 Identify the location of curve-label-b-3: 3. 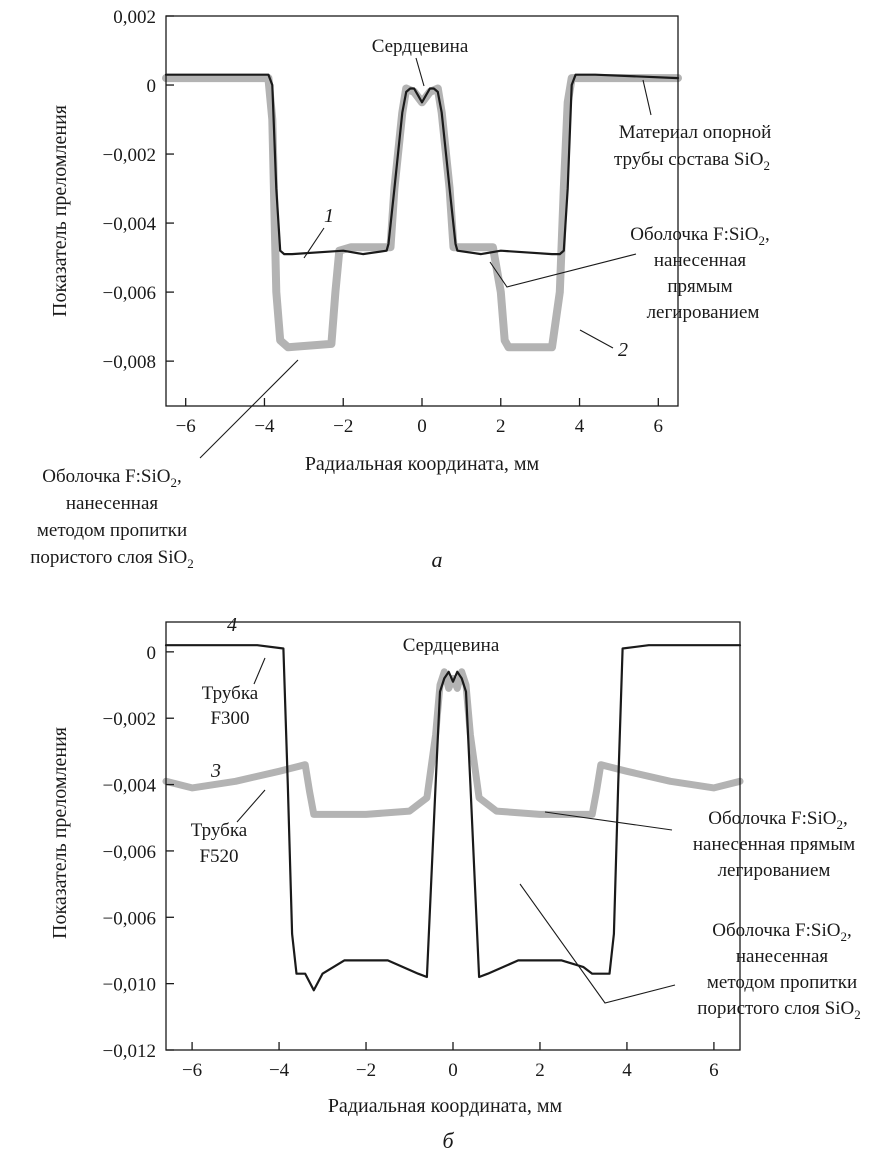
(215, 771).